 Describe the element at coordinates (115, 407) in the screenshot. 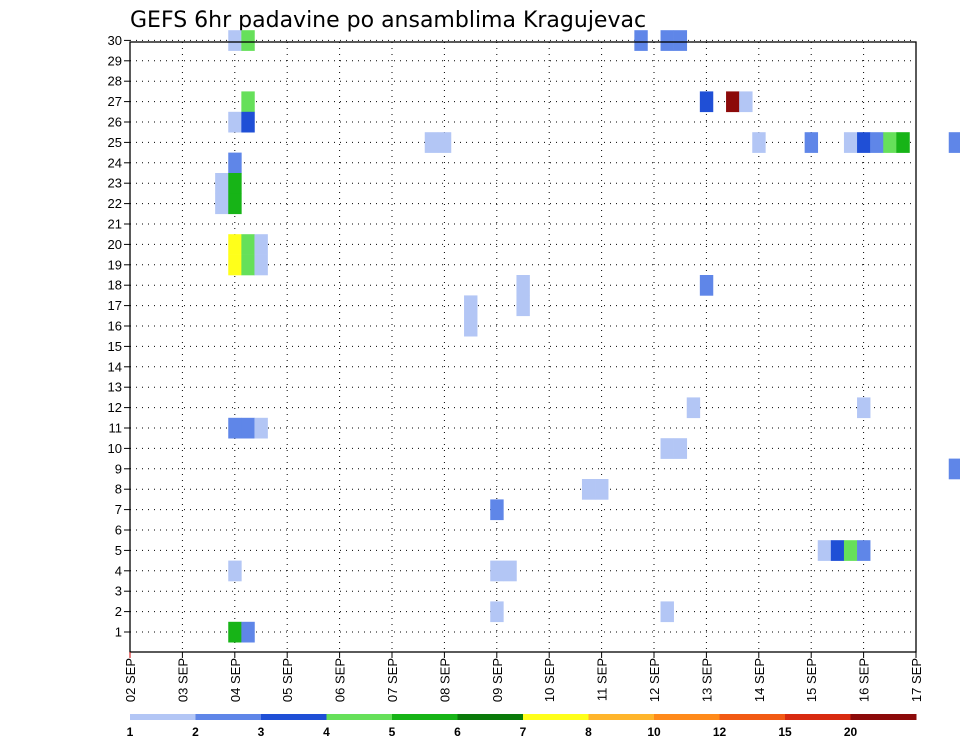

I see `y-tick-label: 12` at that location.